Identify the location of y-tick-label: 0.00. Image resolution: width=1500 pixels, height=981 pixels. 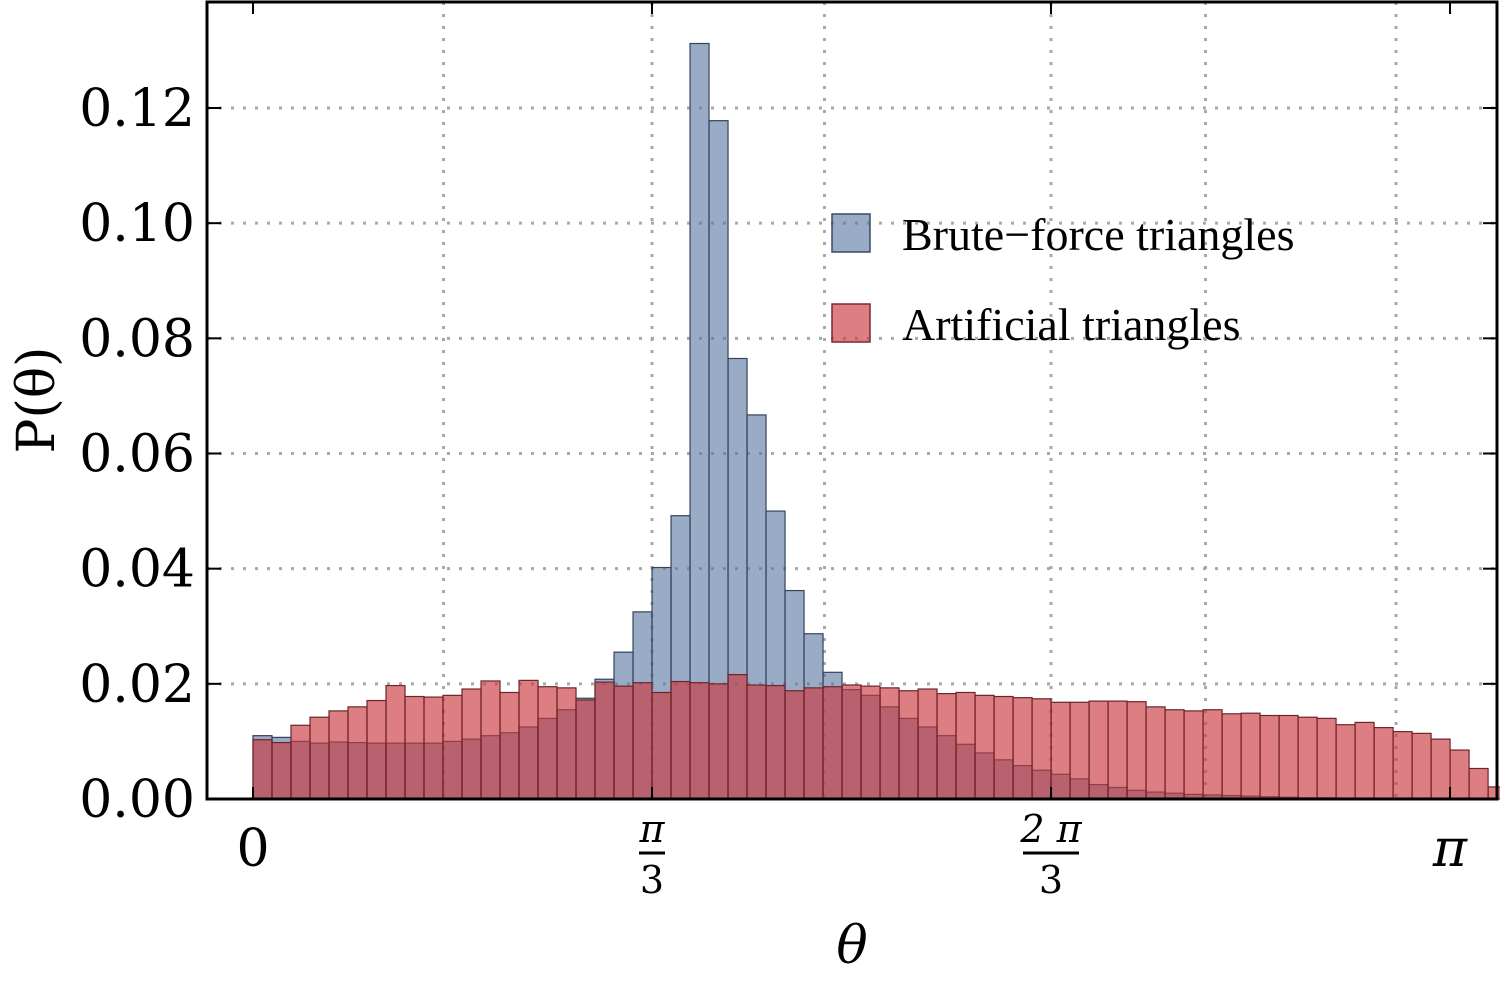
(137, 800).